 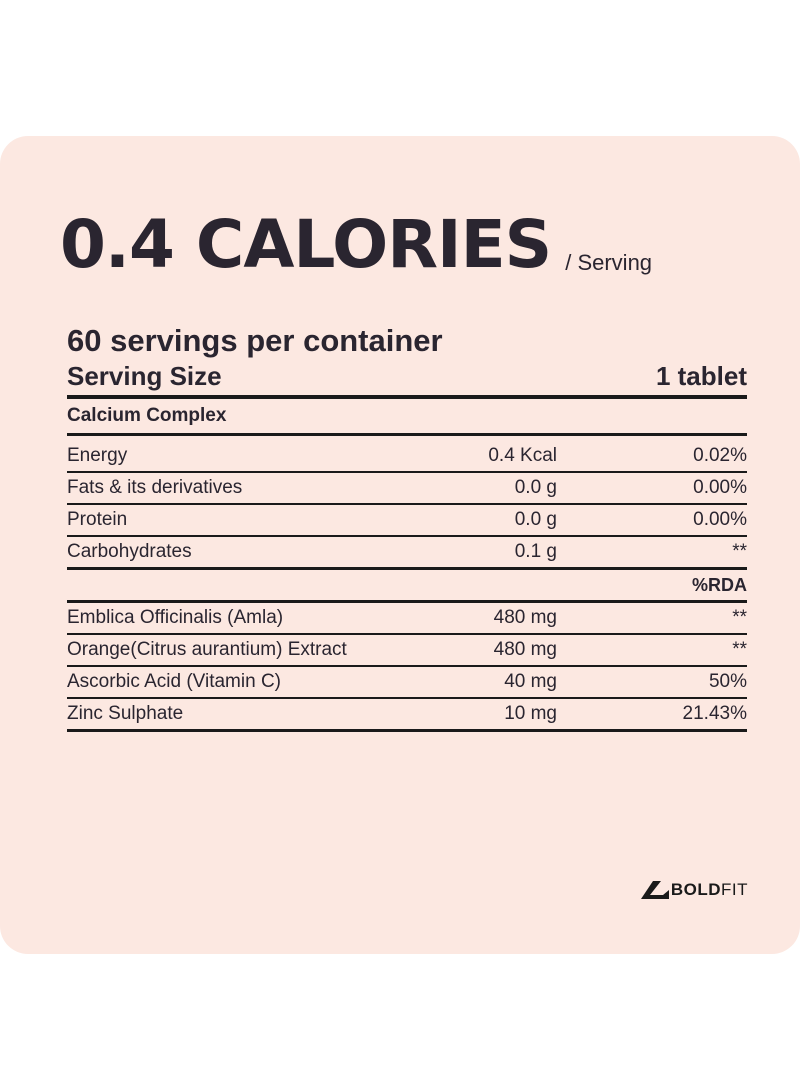 I want to click on ingredient-name: Ascorbic Acid (Vitamin C), so click(x=174, y=681).